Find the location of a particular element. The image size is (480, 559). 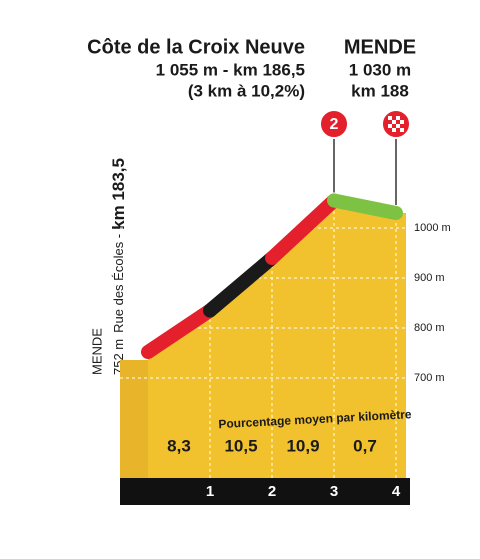

summit-name: Côte de la Croix Neuve is located at coordinates (196, 47).